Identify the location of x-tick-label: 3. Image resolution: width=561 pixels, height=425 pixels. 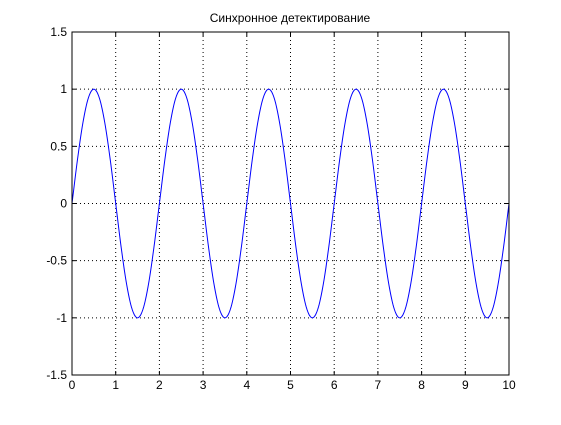
(203, 385).